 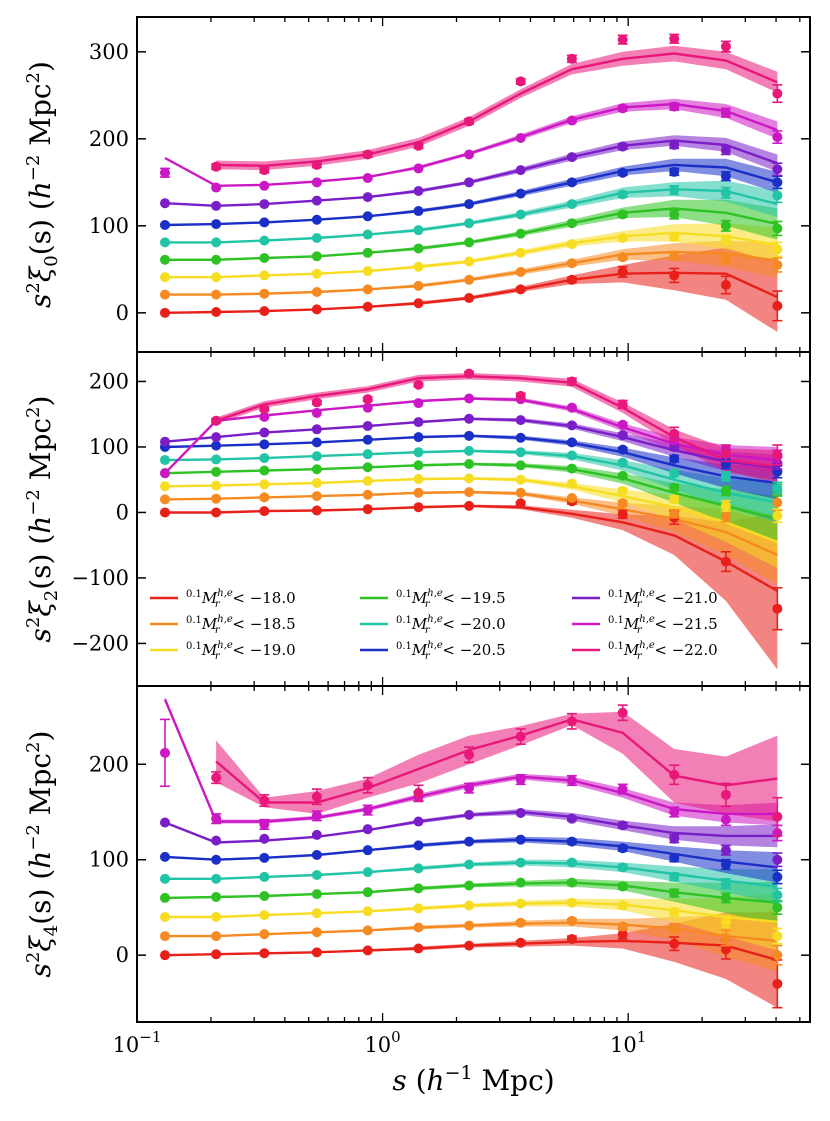 I want to click on legend-label: 0.1Mh,e r < −18.5, so click(x=241, y=625).